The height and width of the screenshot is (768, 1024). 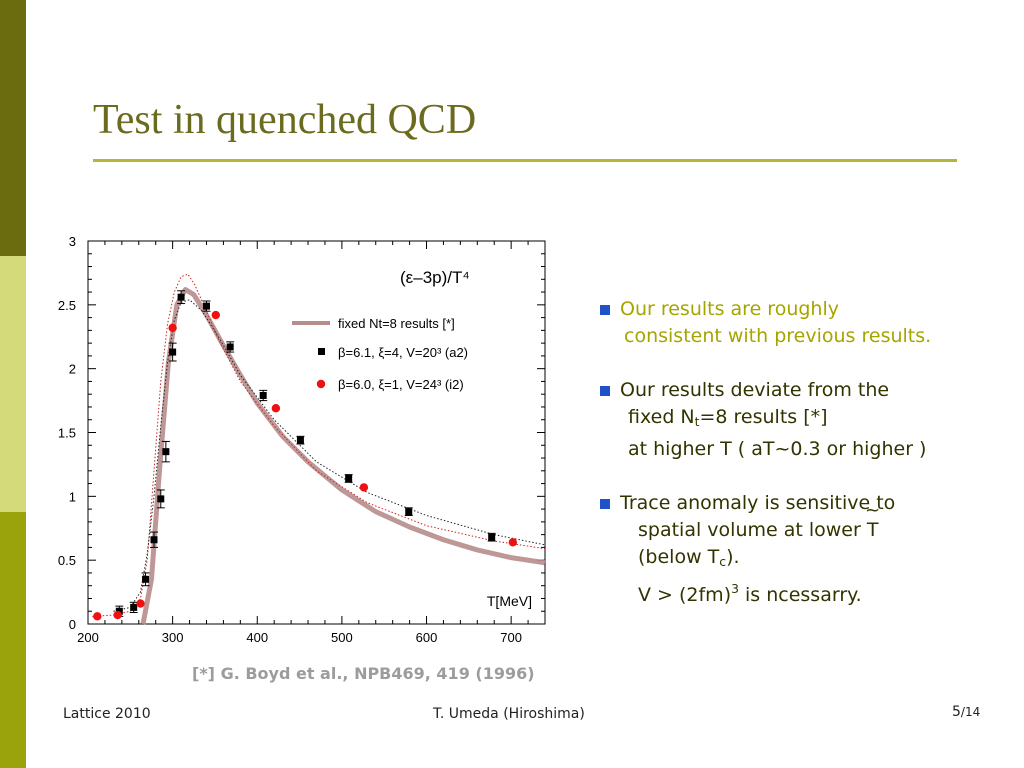 I want to click on x-tick-label: 300, so click(x=173, y=637).